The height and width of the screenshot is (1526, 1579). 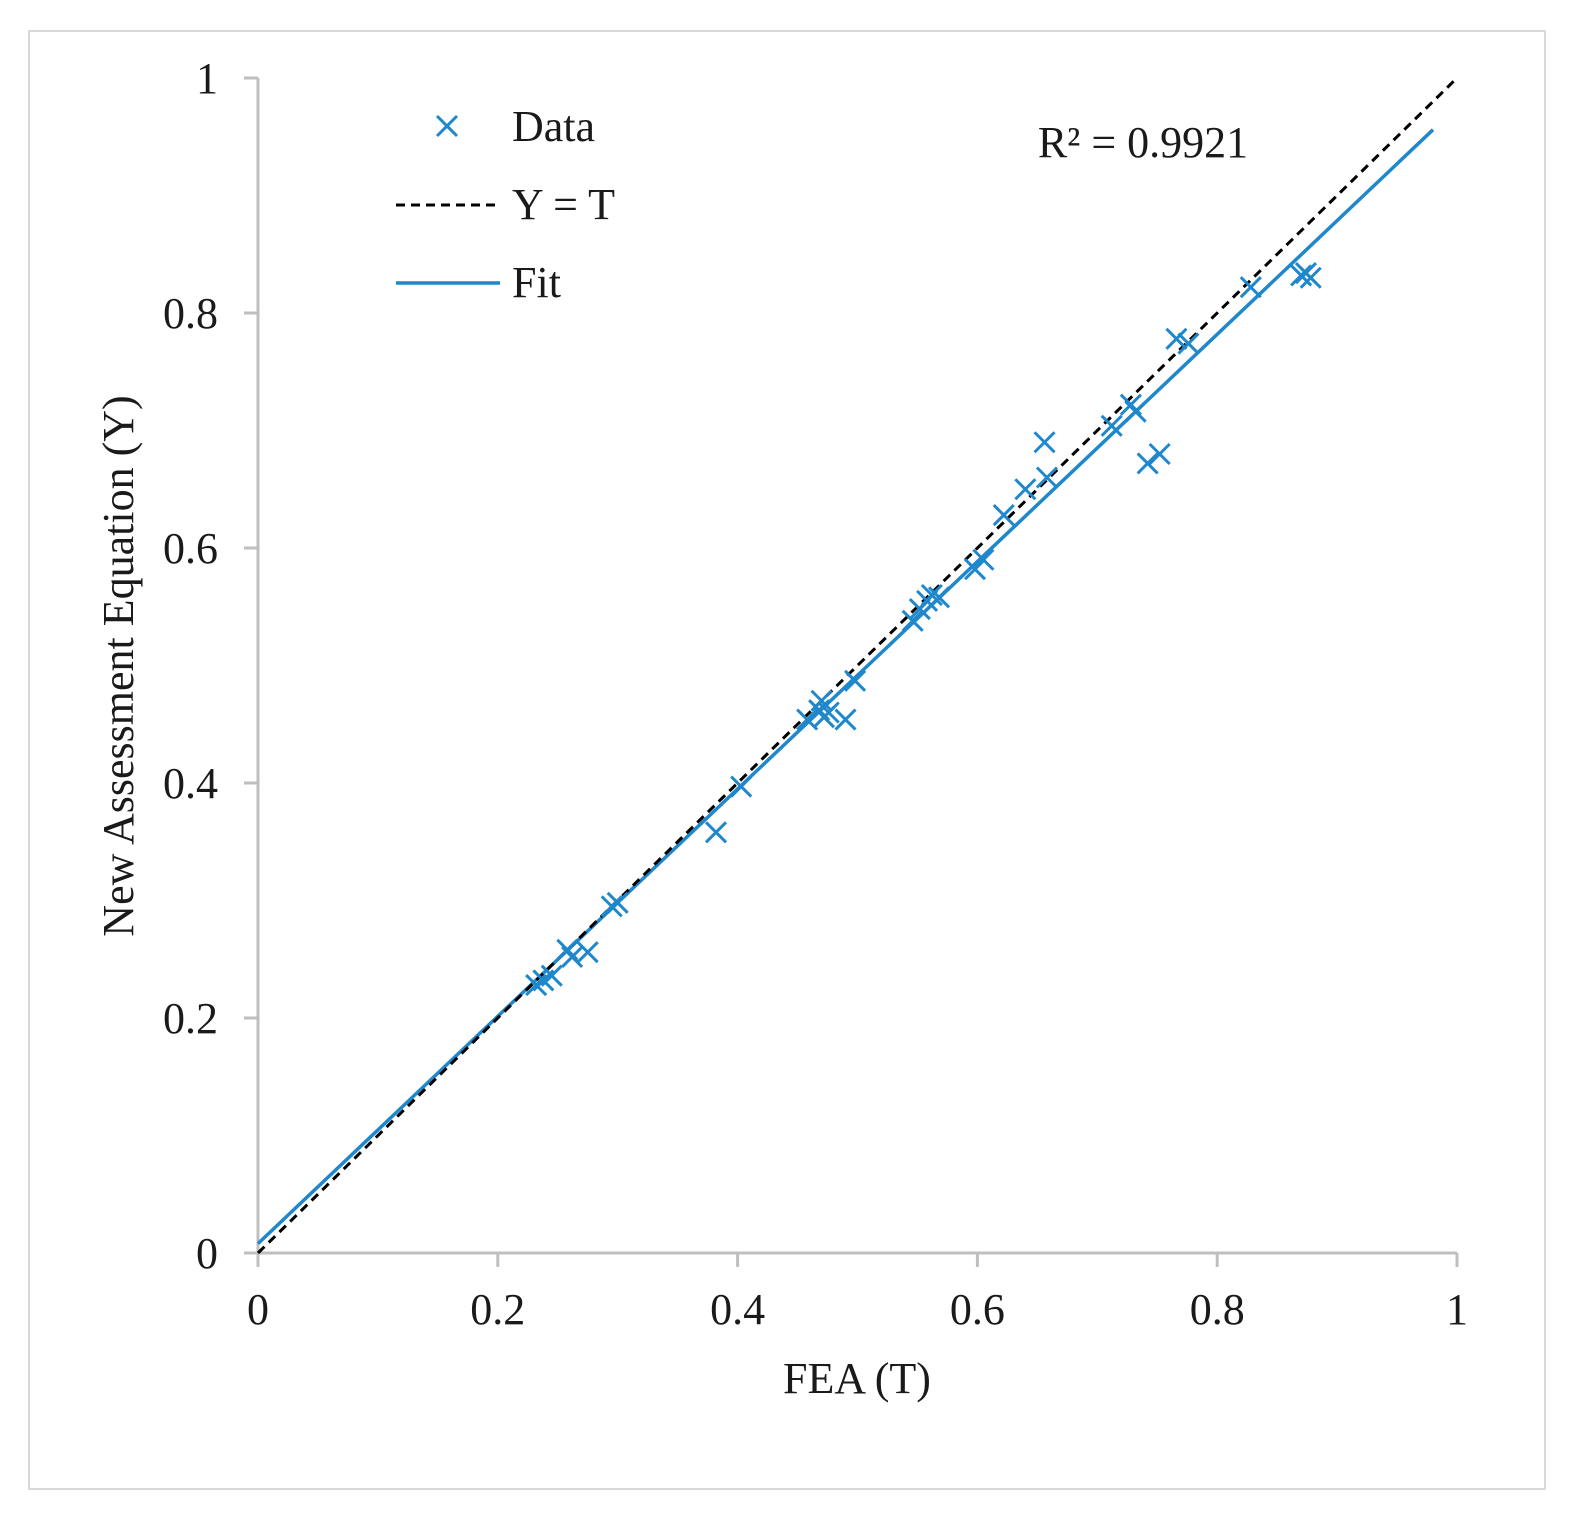 What do you see at coordinates (190, 313) in the screenshot?
I see `y-tick-label: 0.8` at bounding box center [190, 313].